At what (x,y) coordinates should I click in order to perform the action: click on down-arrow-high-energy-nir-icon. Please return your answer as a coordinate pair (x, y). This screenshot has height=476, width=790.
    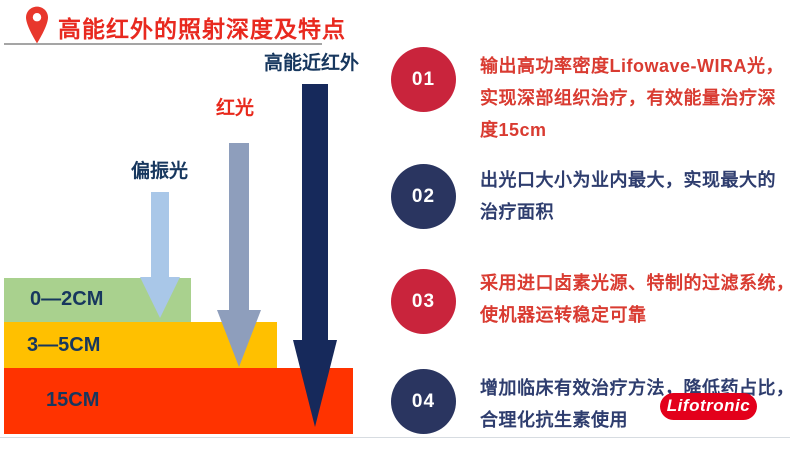
    Looking at the image, I should click on (315, 255).